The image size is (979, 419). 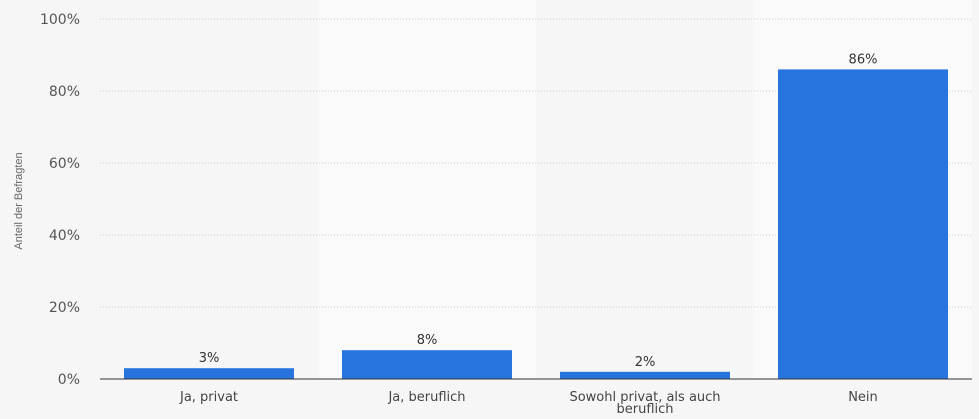 I want to click on y-tick-label: 0%, so click(x=69, y=380).